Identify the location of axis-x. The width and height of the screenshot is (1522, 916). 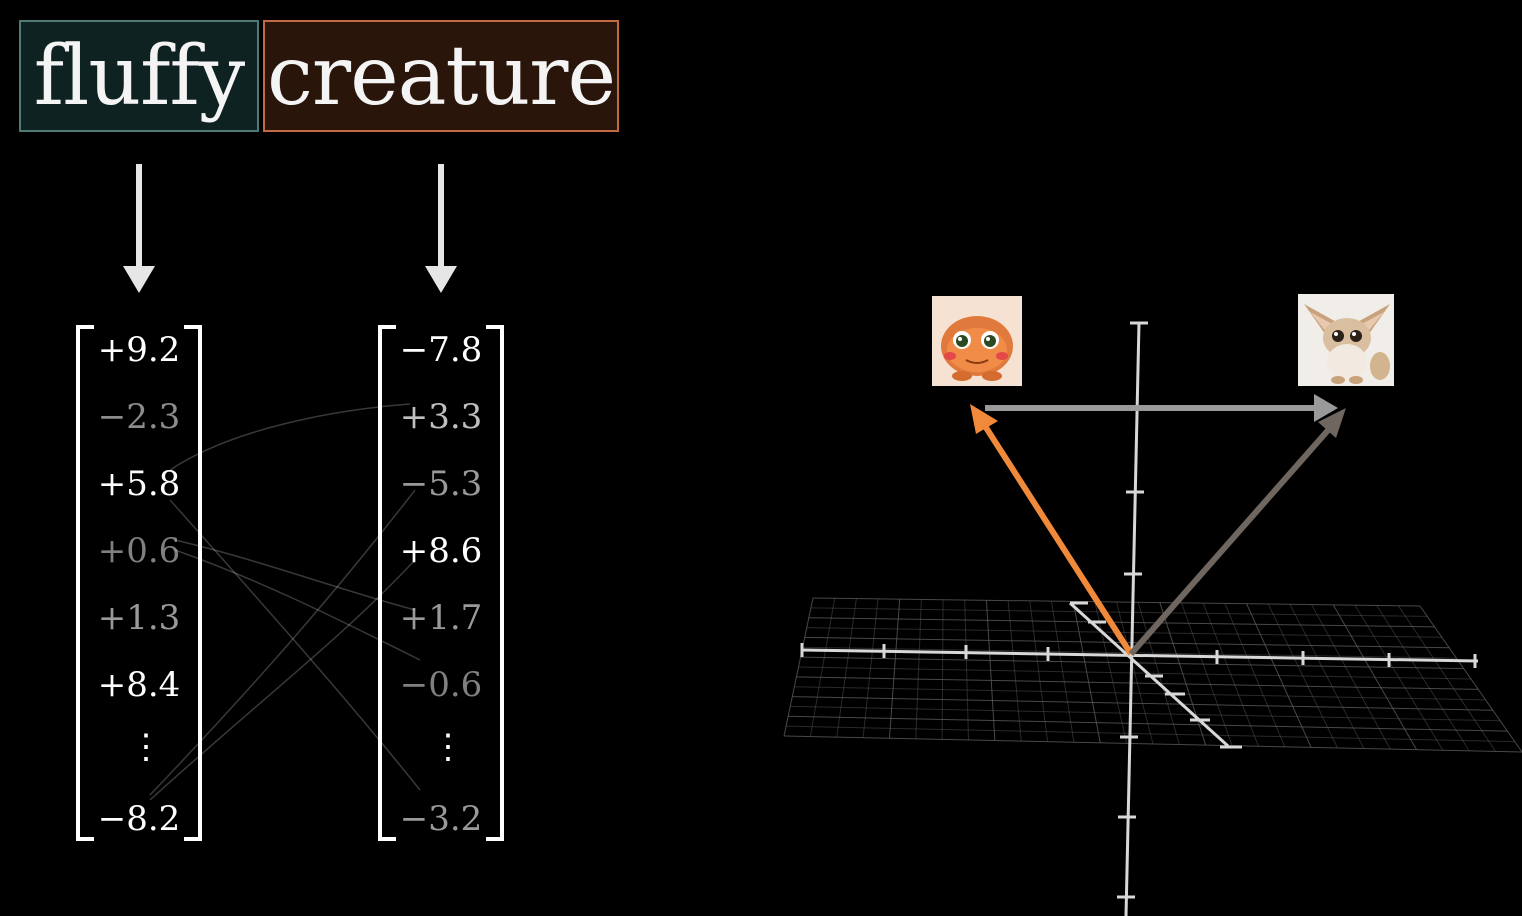
(1139, 655).